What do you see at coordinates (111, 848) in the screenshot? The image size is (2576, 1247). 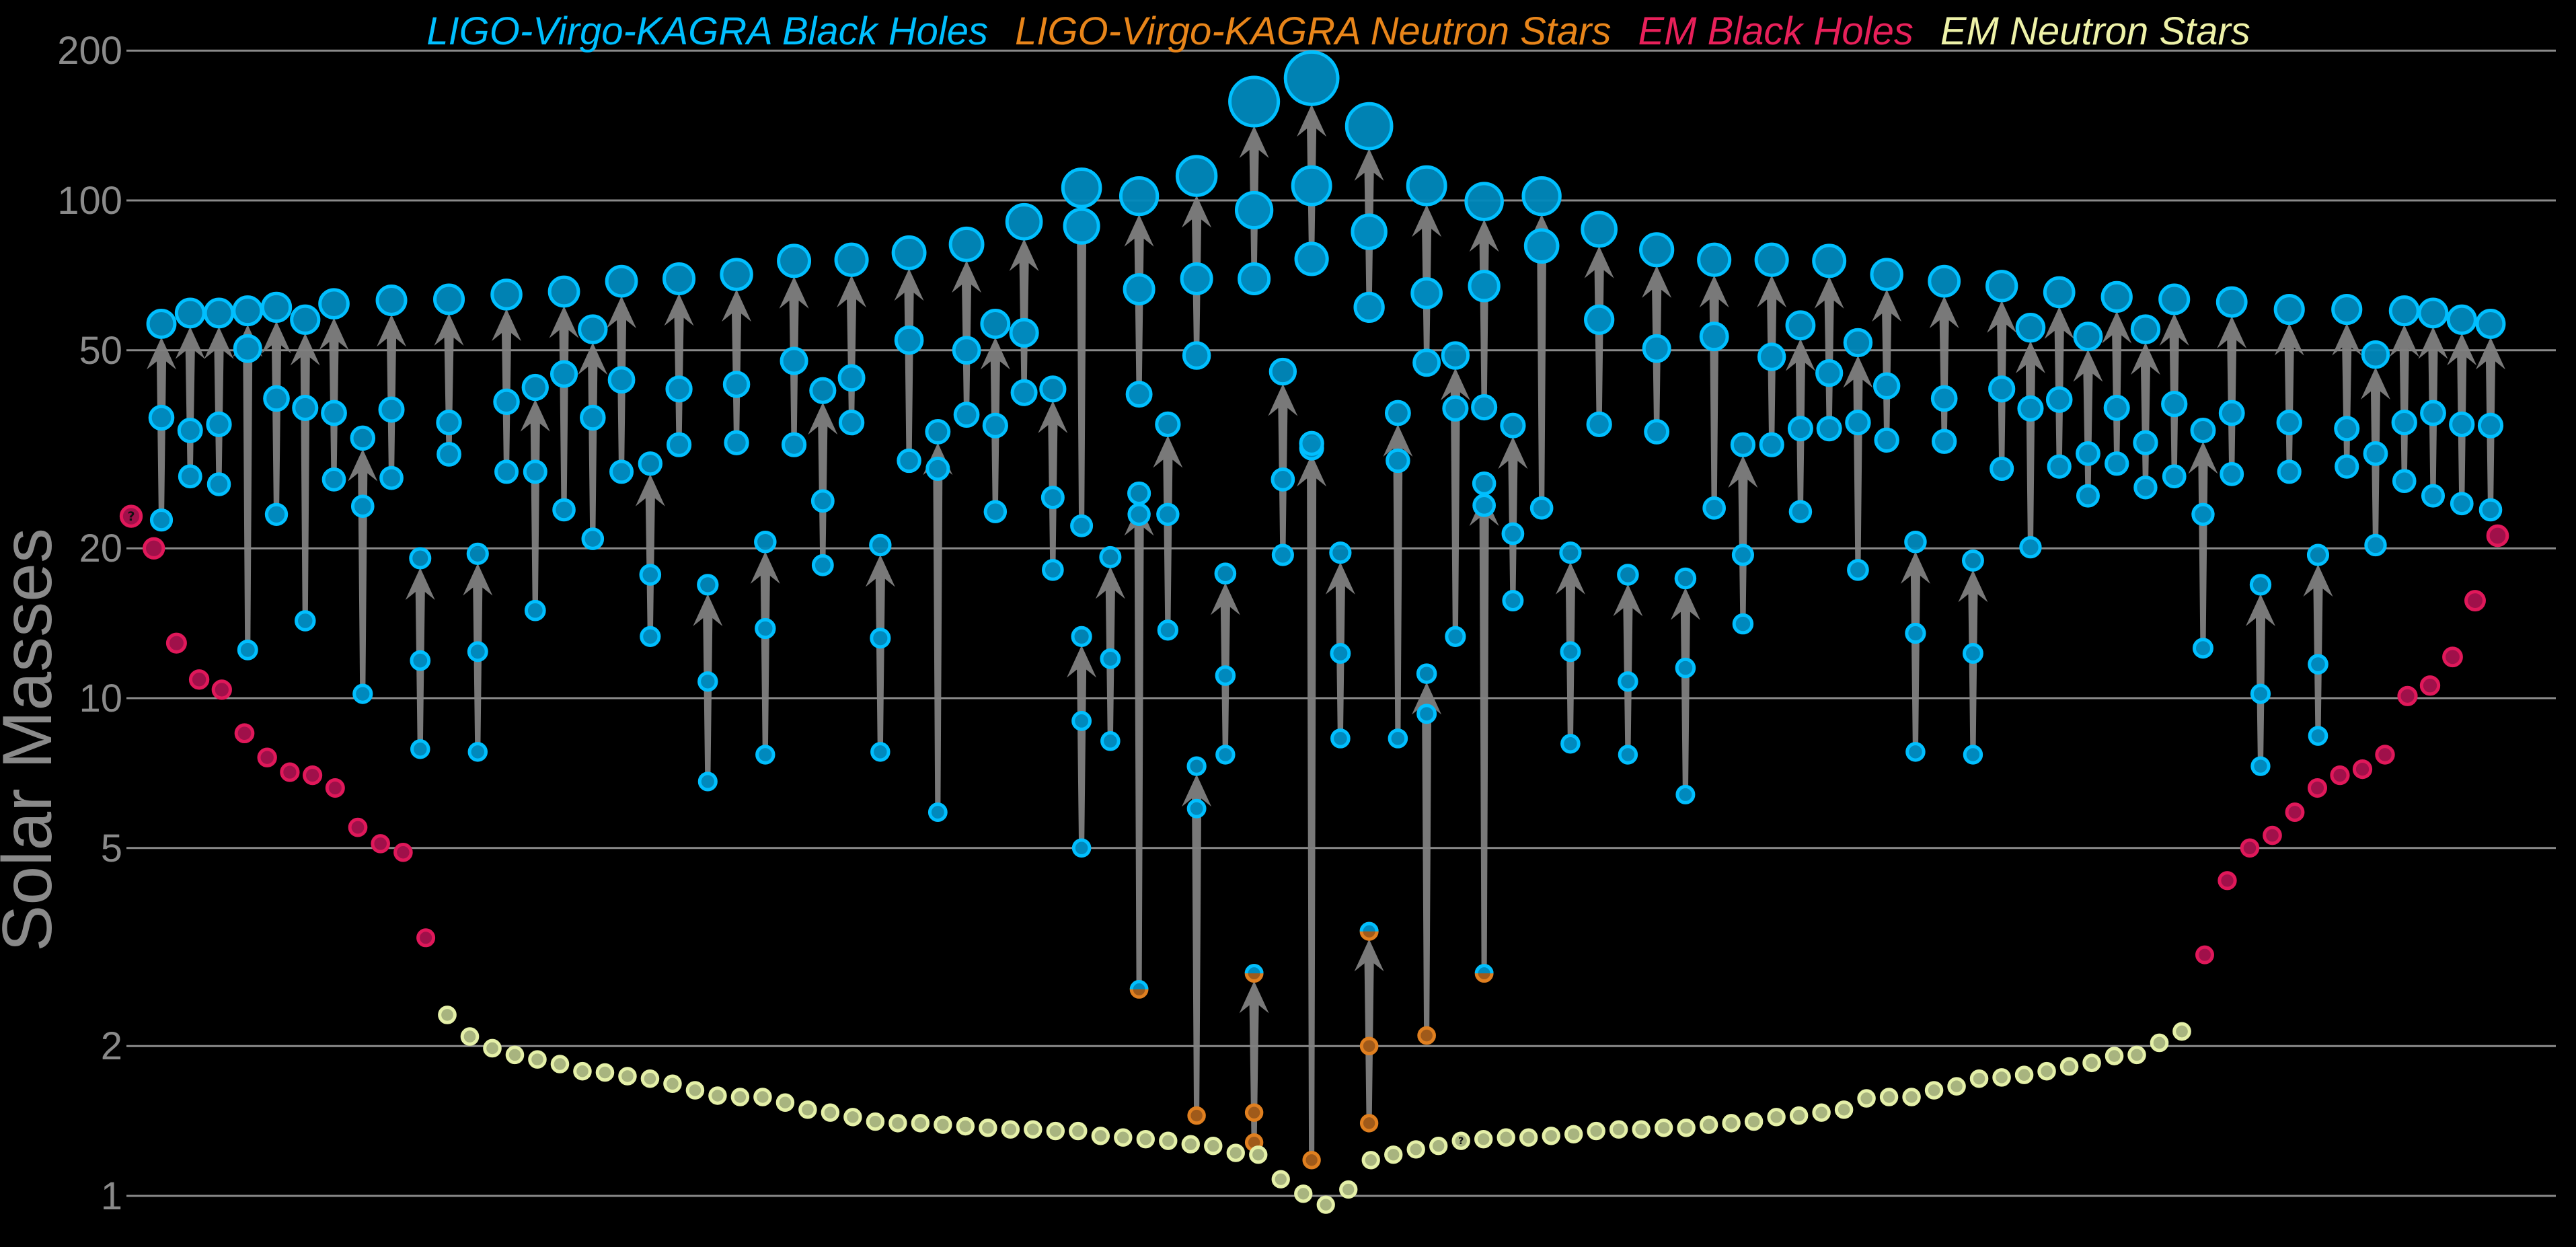 I see `y-tick-label: 5` at bounding box center [111, 848].